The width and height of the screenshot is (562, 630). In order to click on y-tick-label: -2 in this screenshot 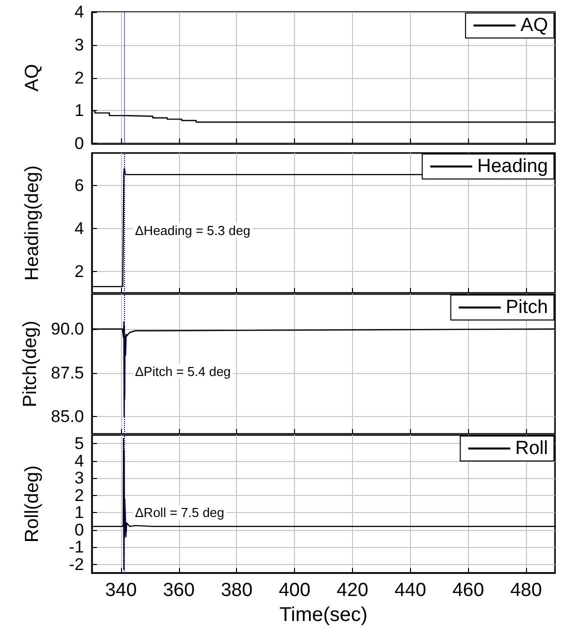, I will do `click(76, 564)`.